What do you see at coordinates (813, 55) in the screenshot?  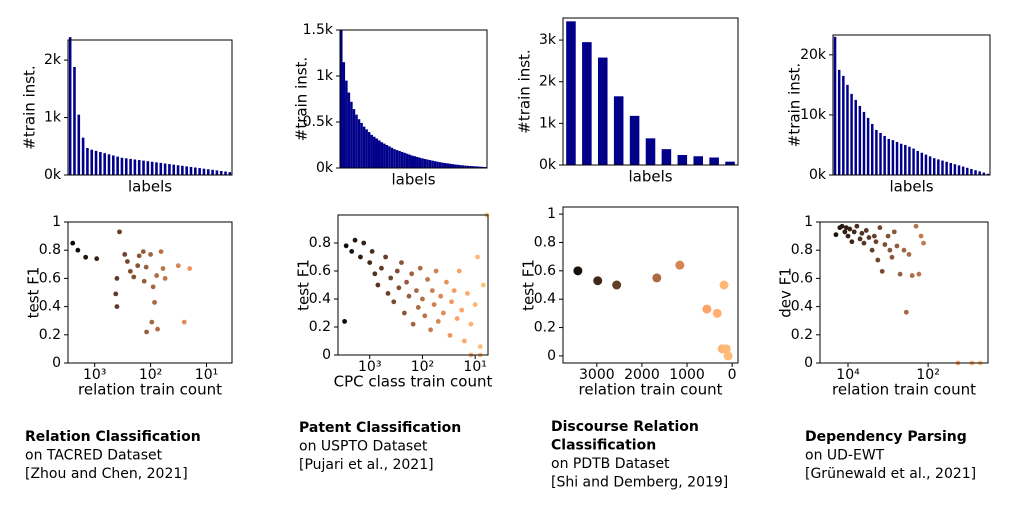 I see `y-tick-label: 20k` at bounding box center [813, 55].